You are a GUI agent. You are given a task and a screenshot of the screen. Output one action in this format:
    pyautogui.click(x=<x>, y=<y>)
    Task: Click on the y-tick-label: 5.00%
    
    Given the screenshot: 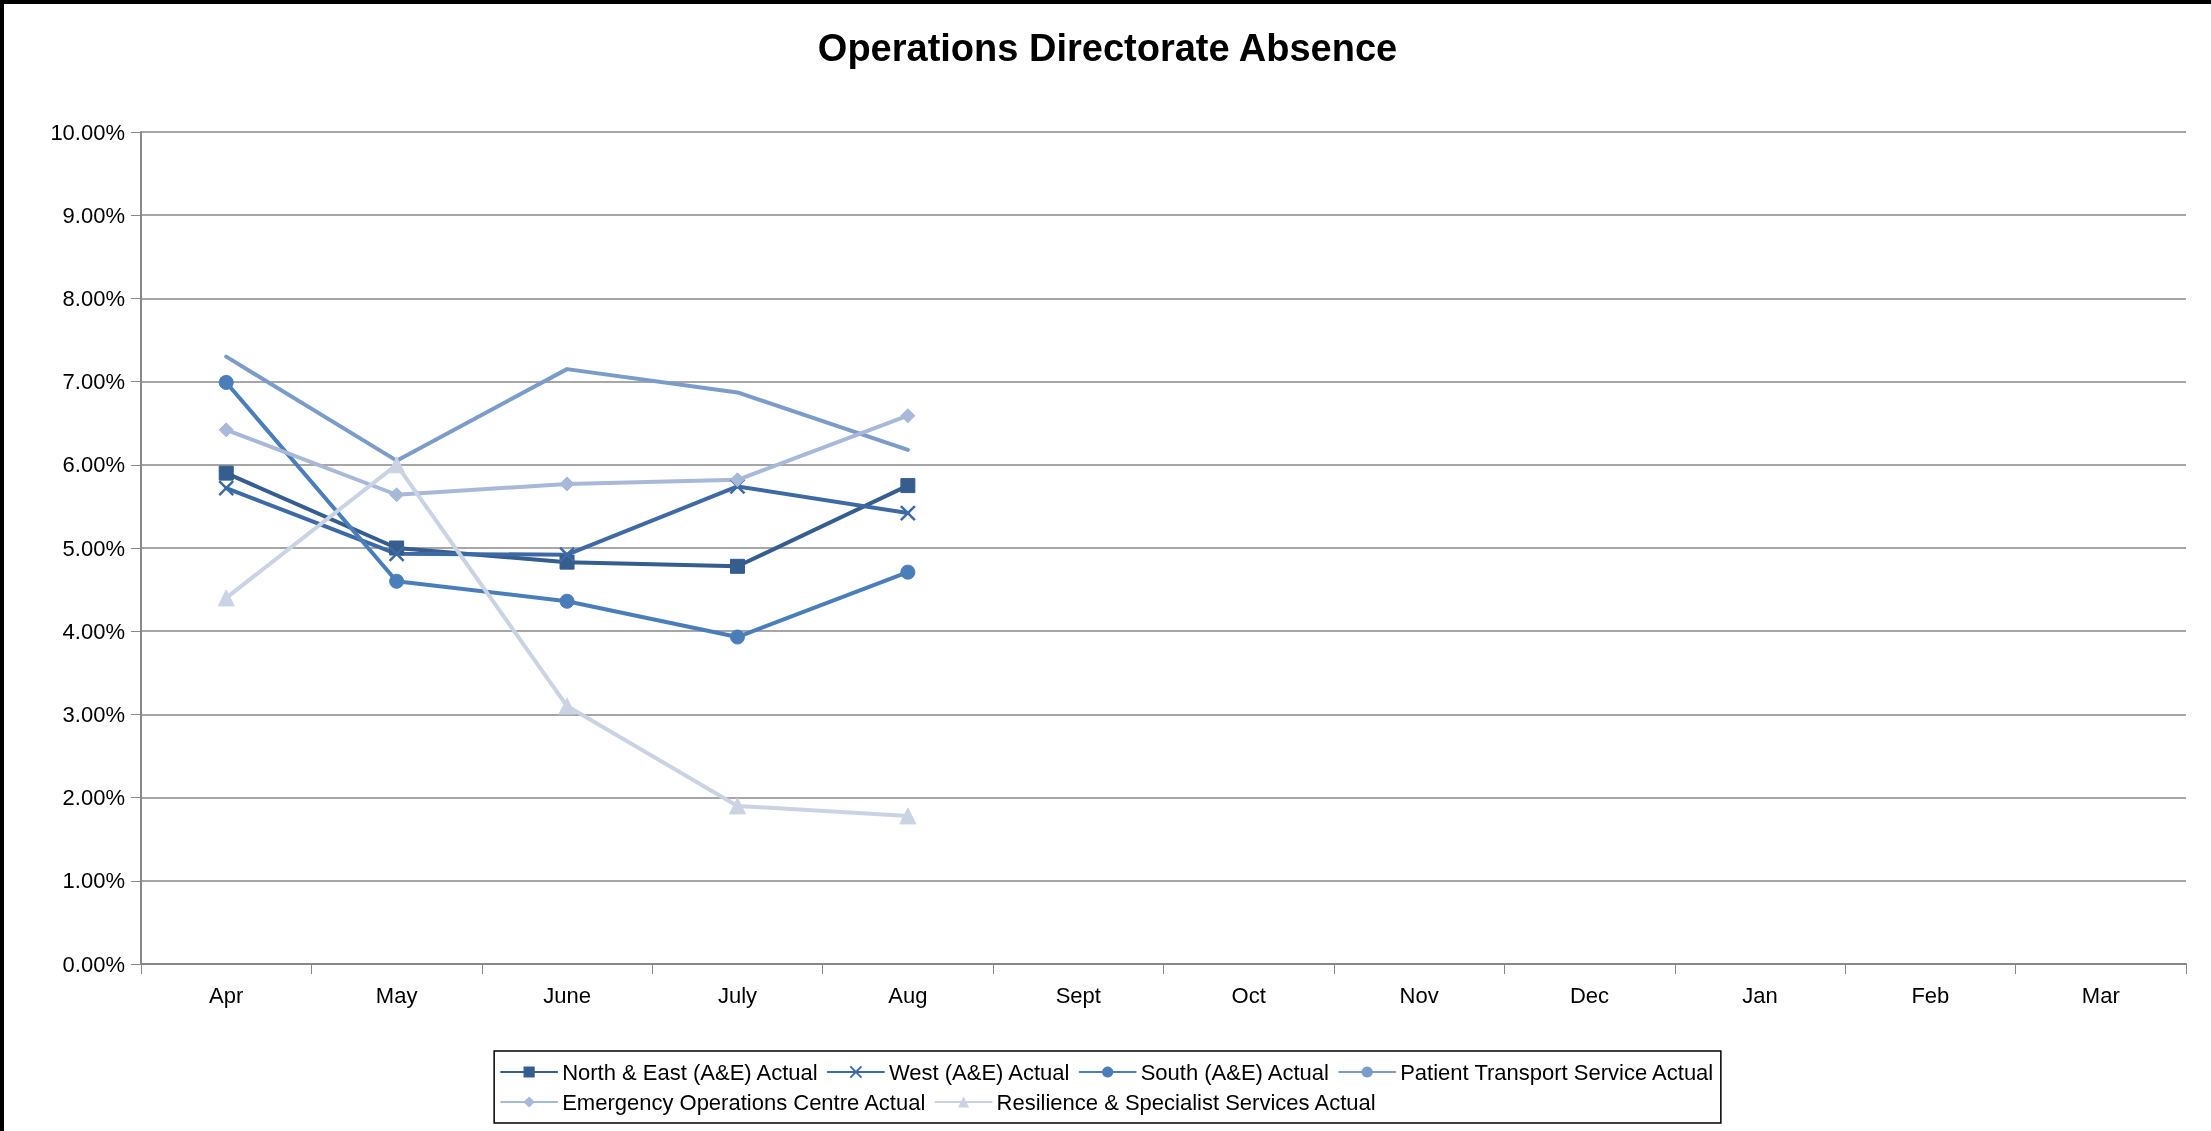 What is the action you would take?
    pyautogui.click(x=93, y=548)
    